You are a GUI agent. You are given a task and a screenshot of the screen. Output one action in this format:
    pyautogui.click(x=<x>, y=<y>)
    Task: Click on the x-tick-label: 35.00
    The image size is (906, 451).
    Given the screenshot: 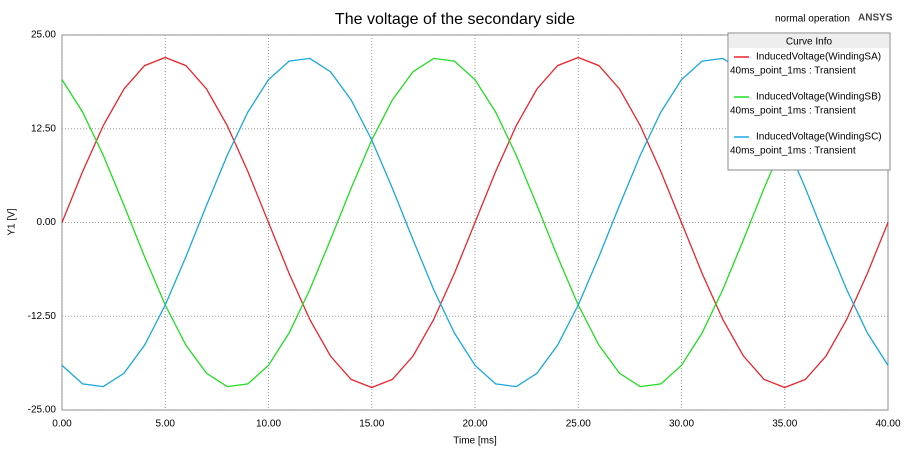 What is the action you would take?
    pyautogui.click(x=784, y=424)
    